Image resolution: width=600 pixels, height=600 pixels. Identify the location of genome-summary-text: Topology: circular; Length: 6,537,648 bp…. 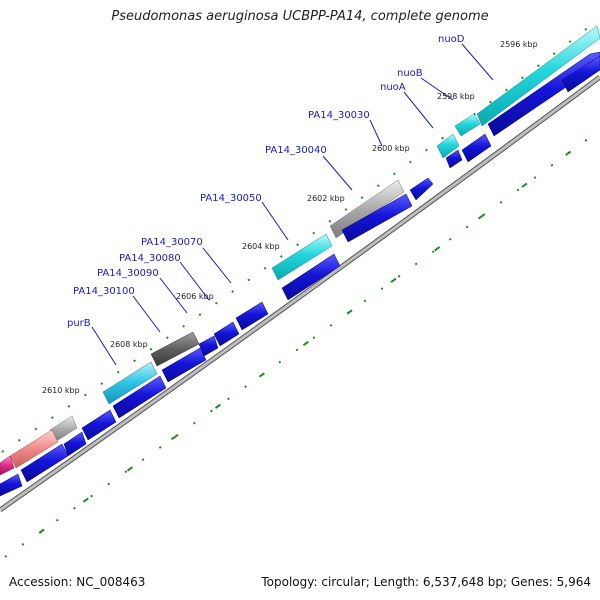
(426, 582).